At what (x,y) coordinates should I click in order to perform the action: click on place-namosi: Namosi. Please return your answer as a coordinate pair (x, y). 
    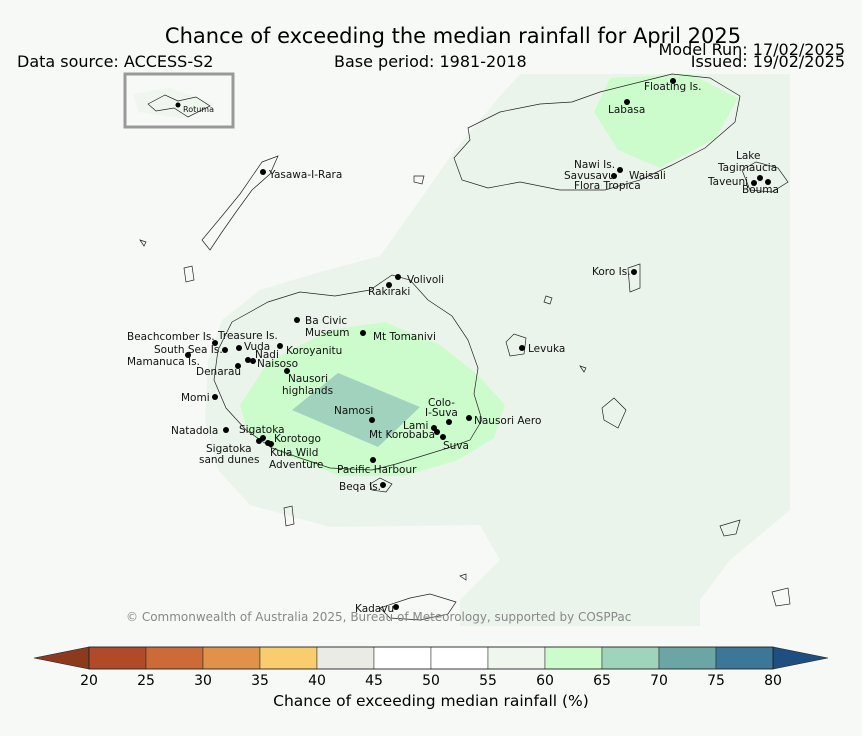
    Looking at the image, I should click on (353, 411).